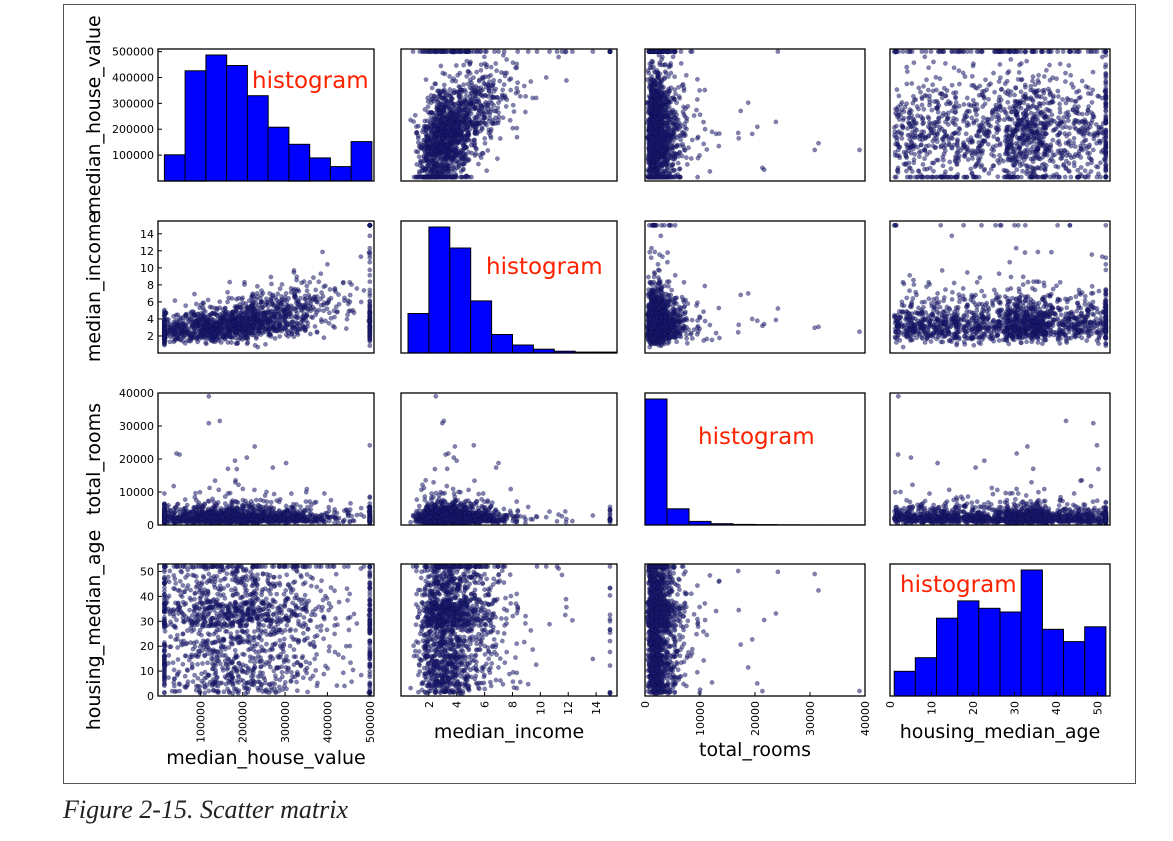 The height and width of the screenshot is (841, 1173). I want to click on histogram-bar, so click(278, 154).